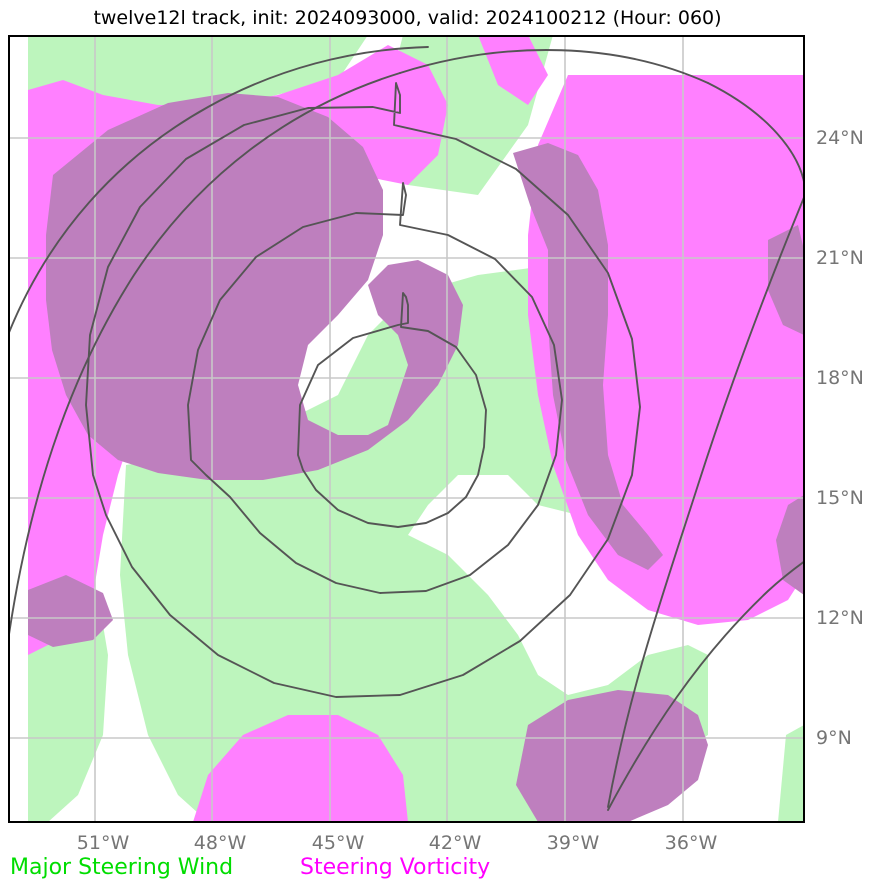 Image resolution: width=873 pixels, height=891 pixels. I want to click on contour-arc-outer-top, so click(554, 66).